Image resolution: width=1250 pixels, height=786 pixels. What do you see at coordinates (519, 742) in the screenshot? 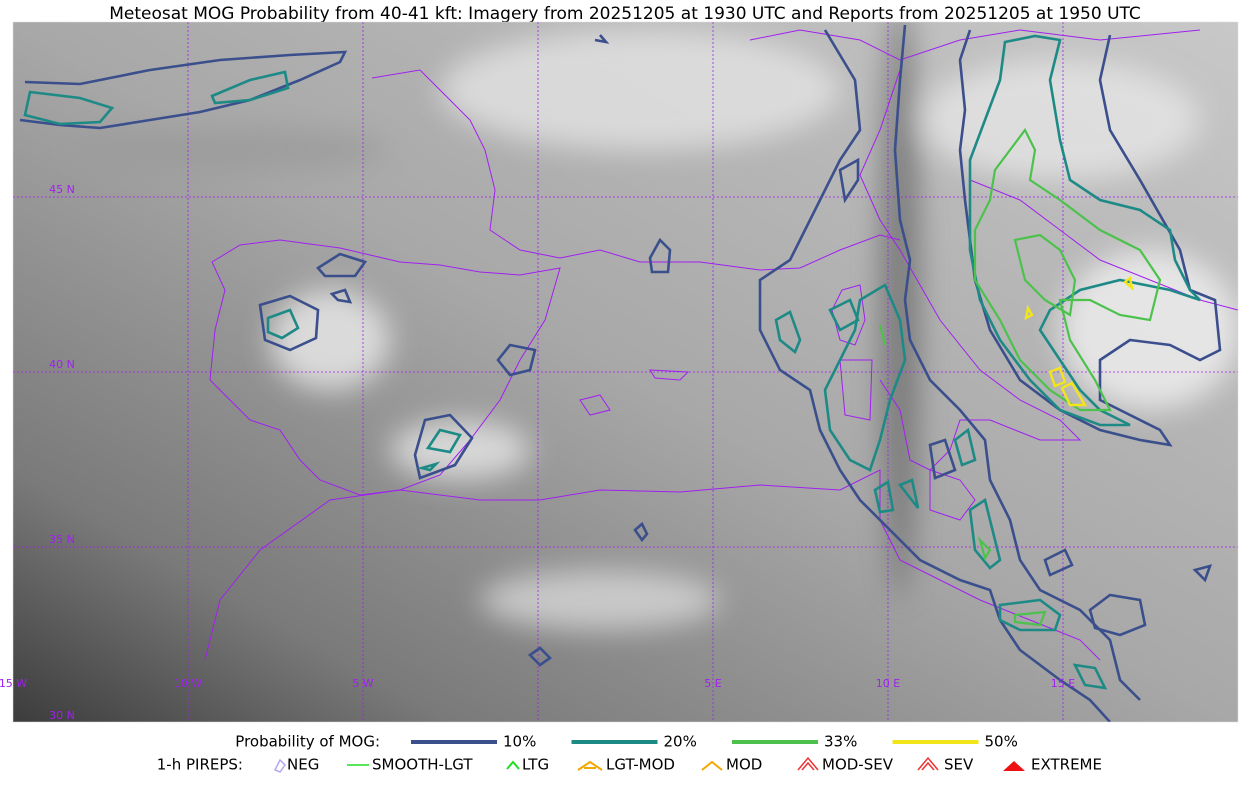
I see `legend-label: 10%` at bounding box center [519, 742].